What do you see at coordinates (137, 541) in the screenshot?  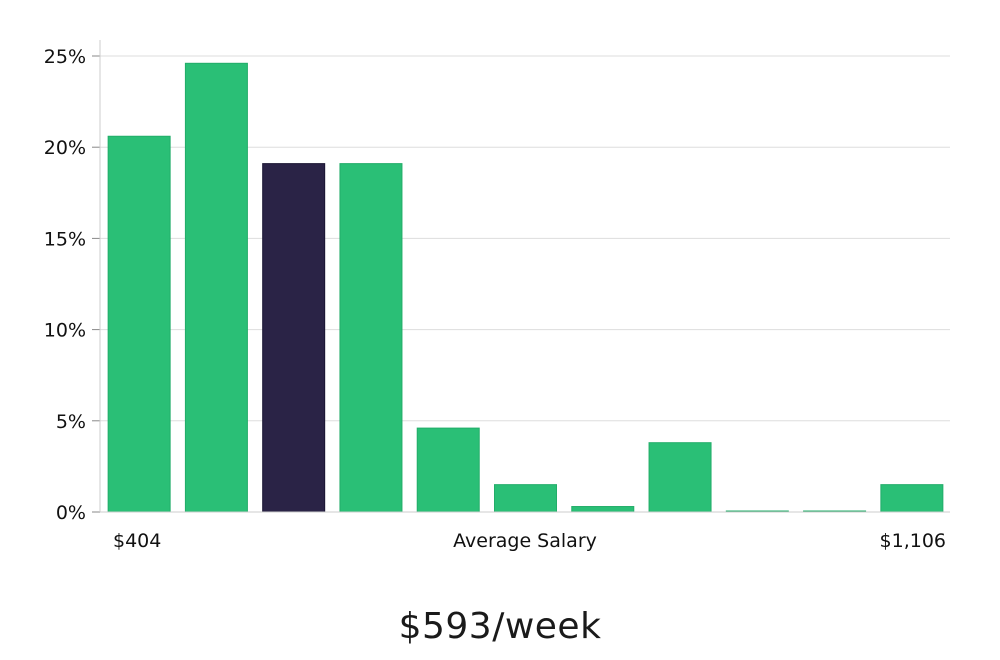 I see `x-axis-min-label: $404` at bounding box center [137, 541].